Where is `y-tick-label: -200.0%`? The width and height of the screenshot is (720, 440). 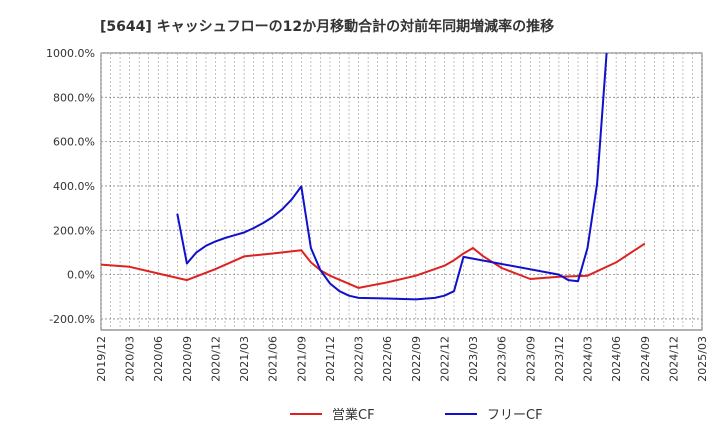
y-tick-label: -200.0% is located at coordinates (72, 319).